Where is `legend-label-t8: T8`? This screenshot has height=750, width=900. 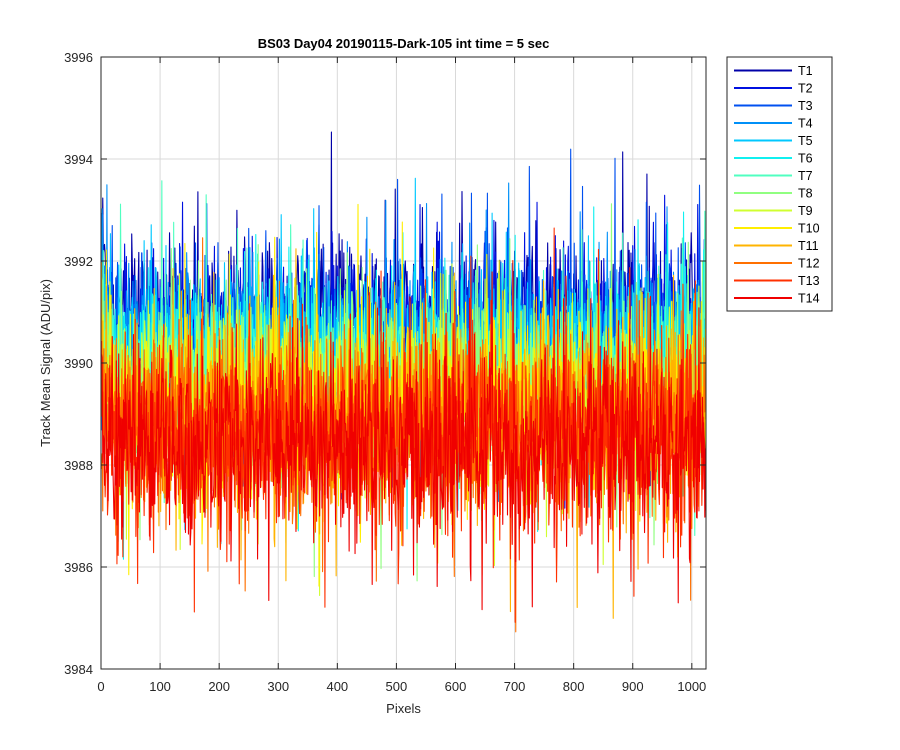
legend-label-t8: T8 is located at coordinates (805, 194).